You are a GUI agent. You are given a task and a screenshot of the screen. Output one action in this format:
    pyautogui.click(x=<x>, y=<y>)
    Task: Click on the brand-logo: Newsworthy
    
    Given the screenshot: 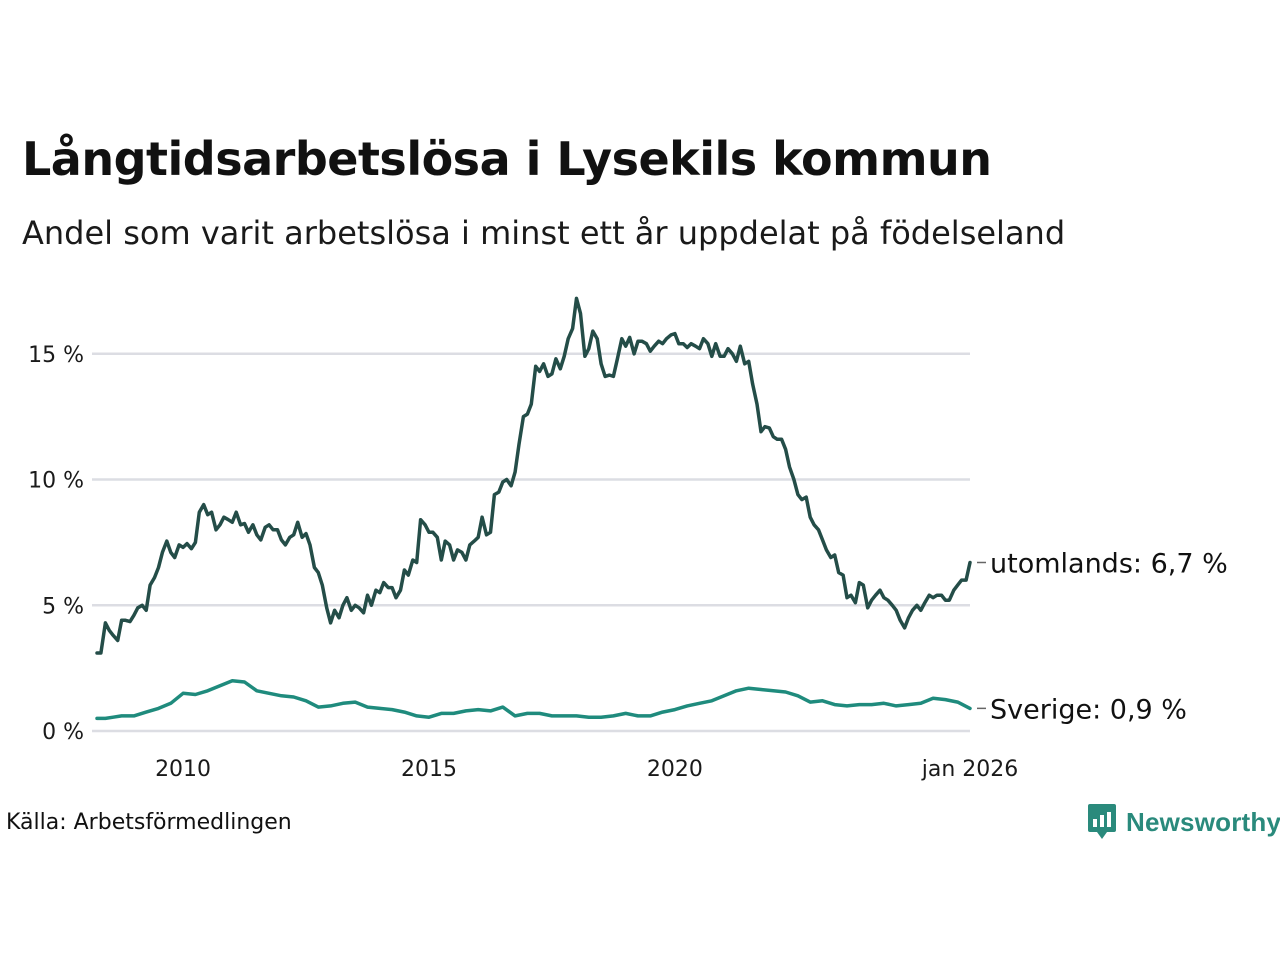 What is the action you would take?
    pyautogui.click(x=1184, y=822)
    